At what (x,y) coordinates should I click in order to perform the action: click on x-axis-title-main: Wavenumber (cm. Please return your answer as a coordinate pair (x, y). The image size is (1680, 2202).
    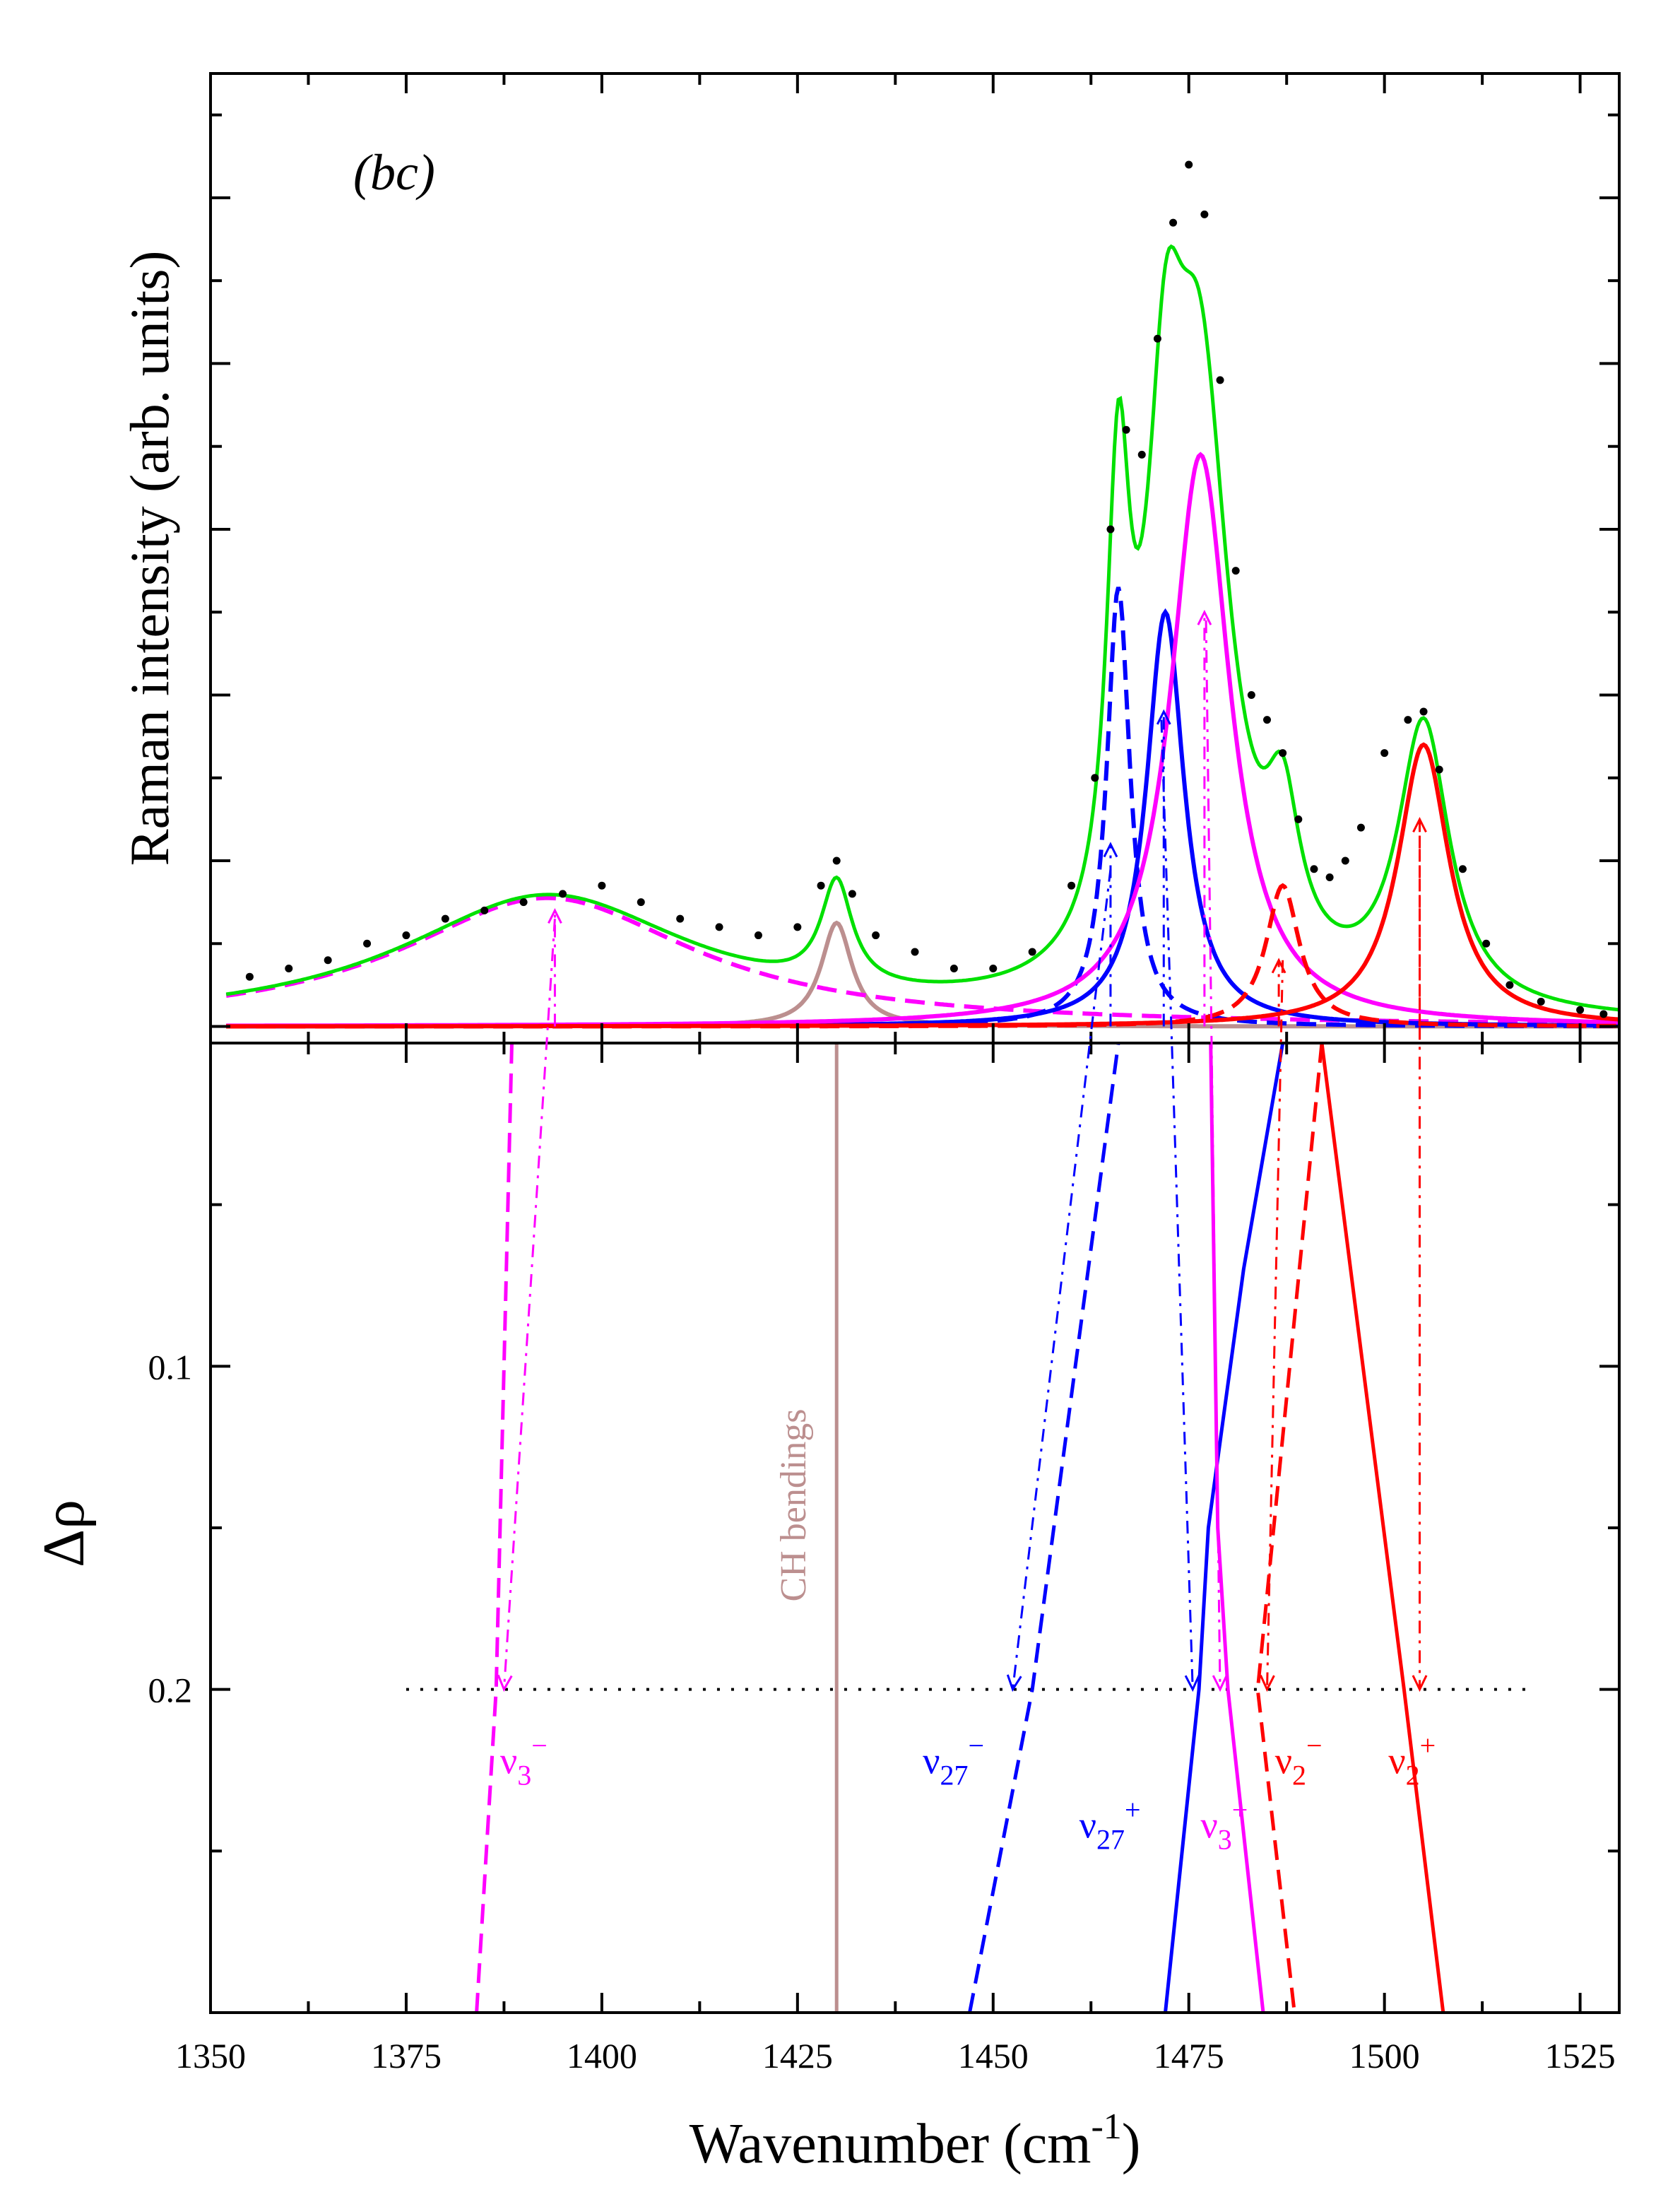
    Looking at the image, I should click on (891, 2144).